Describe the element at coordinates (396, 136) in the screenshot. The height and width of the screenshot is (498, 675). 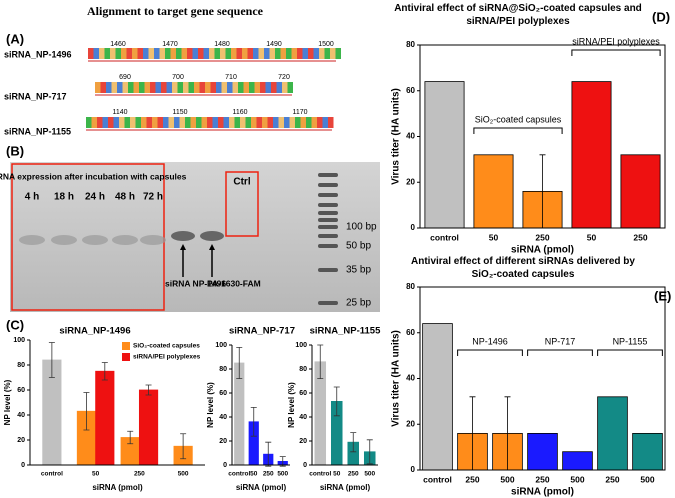
I see `y-axis-label: Virus titer (HA units)` at that location.